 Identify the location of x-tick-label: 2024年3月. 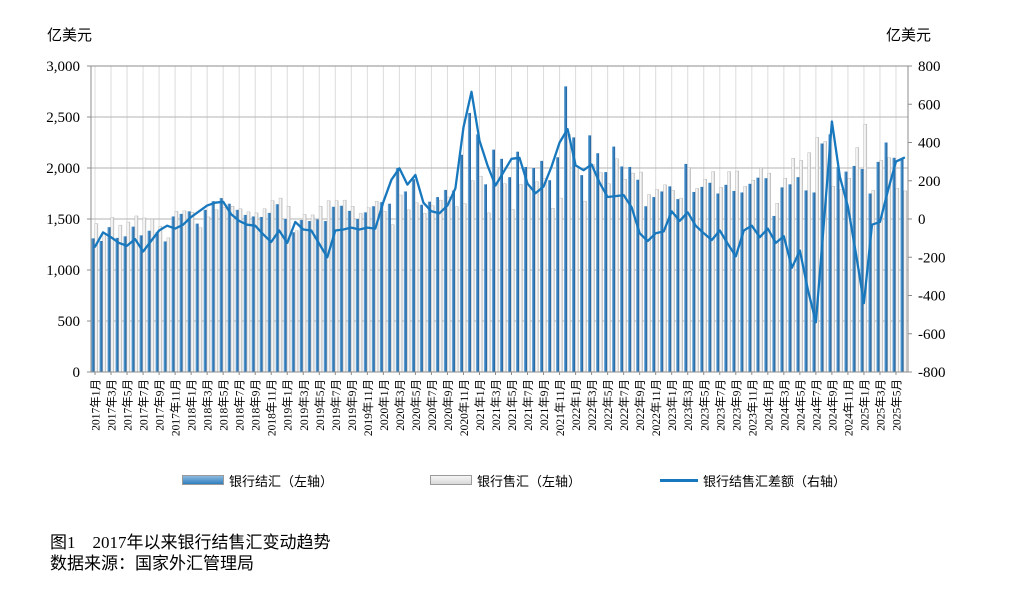
(784, 405).